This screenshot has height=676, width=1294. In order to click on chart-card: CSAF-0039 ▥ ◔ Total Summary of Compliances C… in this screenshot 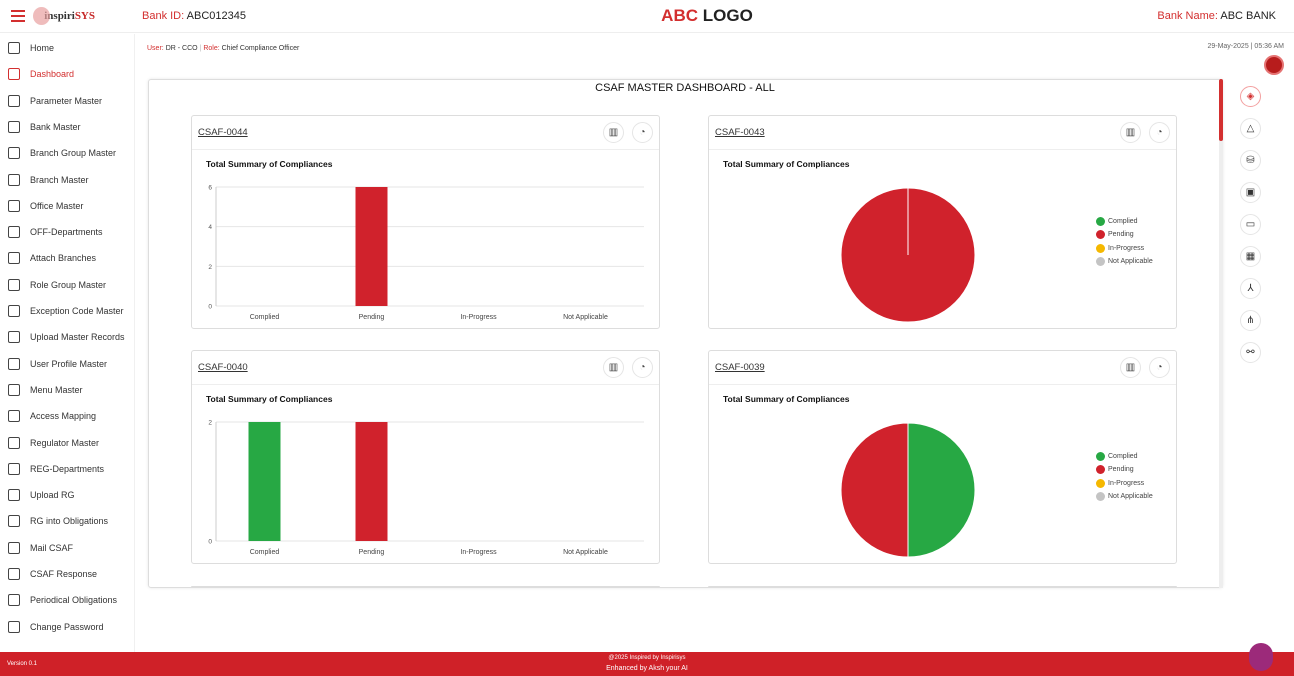, I will do `click(942, 457)`.